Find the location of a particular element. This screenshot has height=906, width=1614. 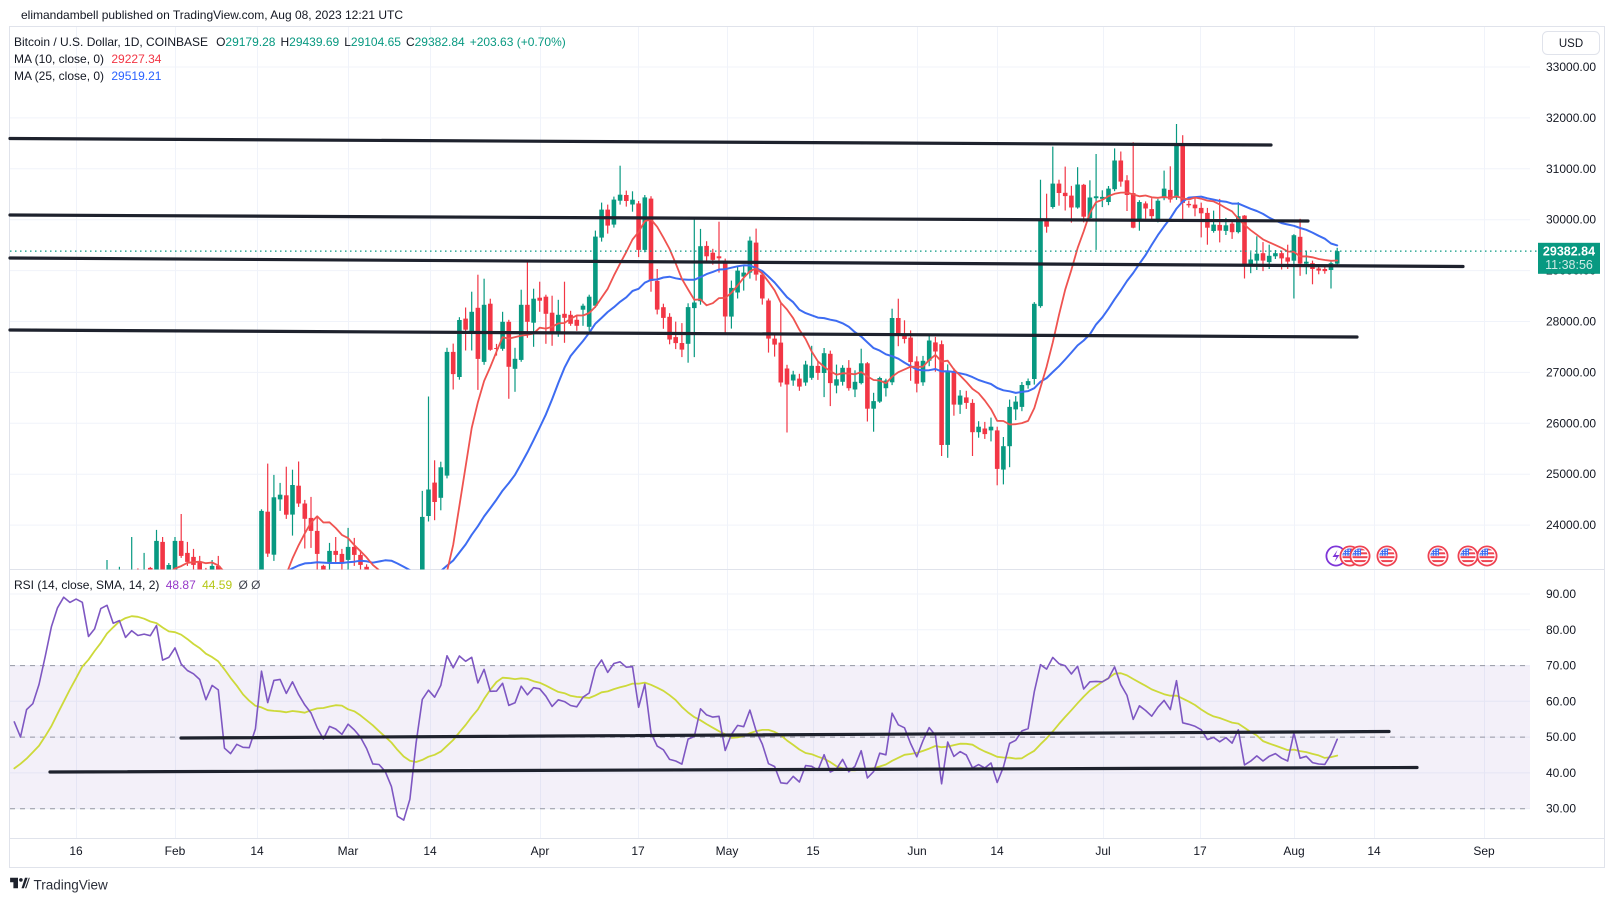

svg-text: 33000.00 is located at coordinates (1571, 67).